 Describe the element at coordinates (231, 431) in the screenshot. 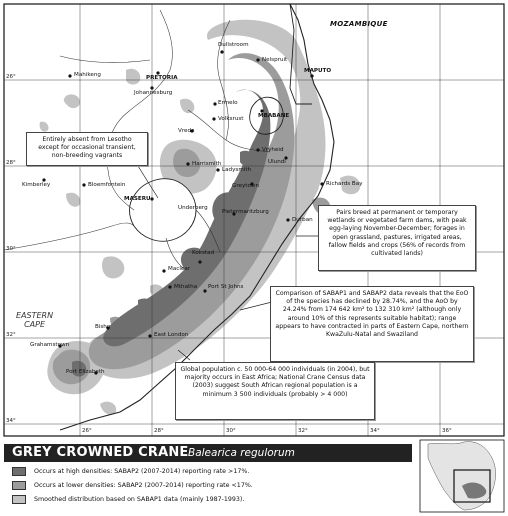

I see `lon-tick: 30°` at that location.